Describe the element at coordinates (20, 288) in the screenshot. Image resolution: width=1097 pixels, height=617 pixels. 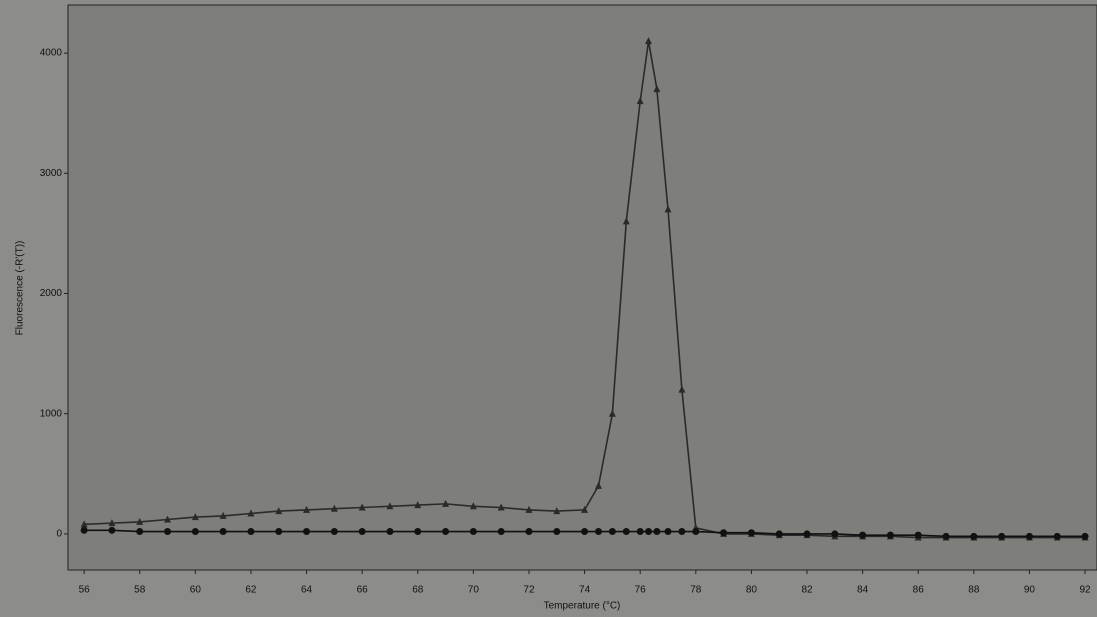
I see `y-axis-label: Fluorescence (-R'(T))` at that location.